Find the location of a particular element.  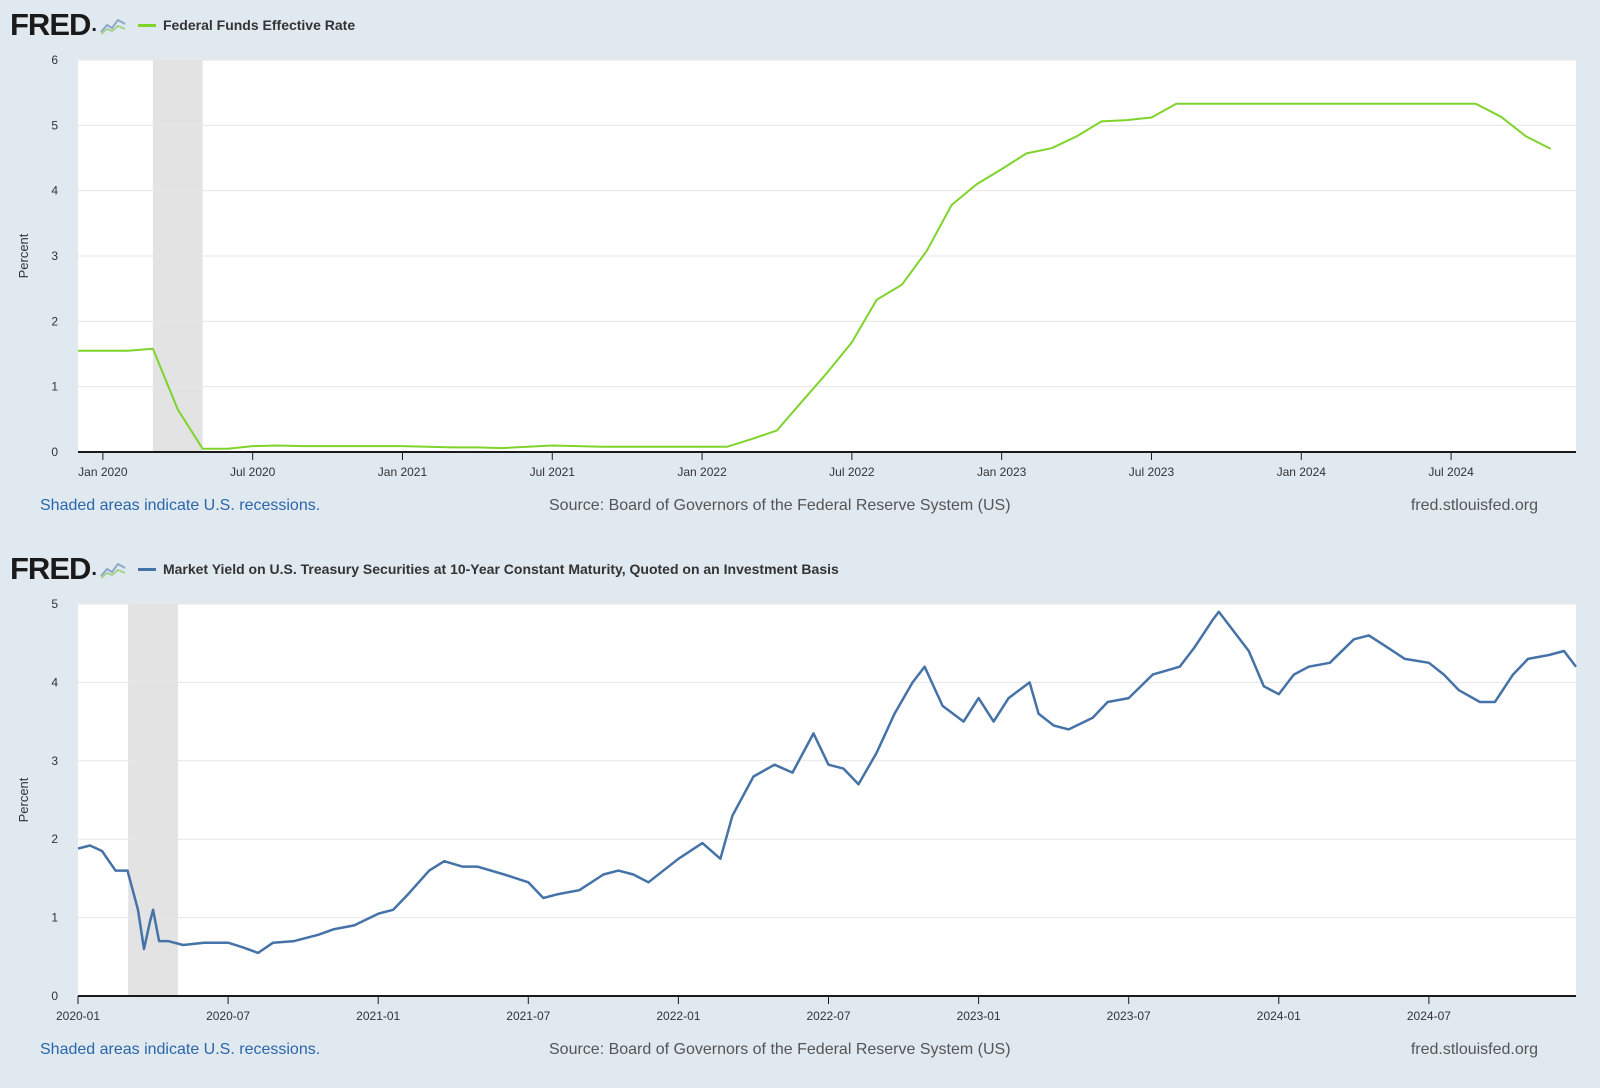

x-tick-label: Jan 2021 is located at coordinates (403, 472).